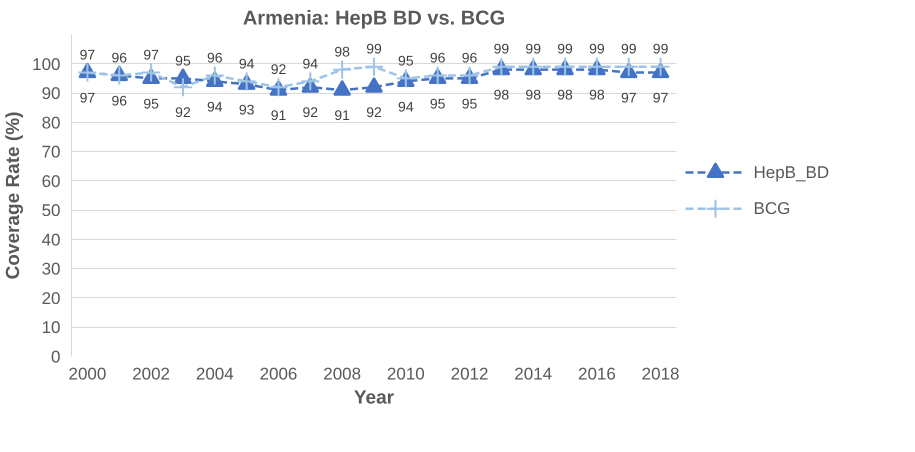 The image size is (915, 452). Describe the element at coordinates (13, 196) in the screenshot. I see `y-axis-title: Coverage Rate (%)` at that location.